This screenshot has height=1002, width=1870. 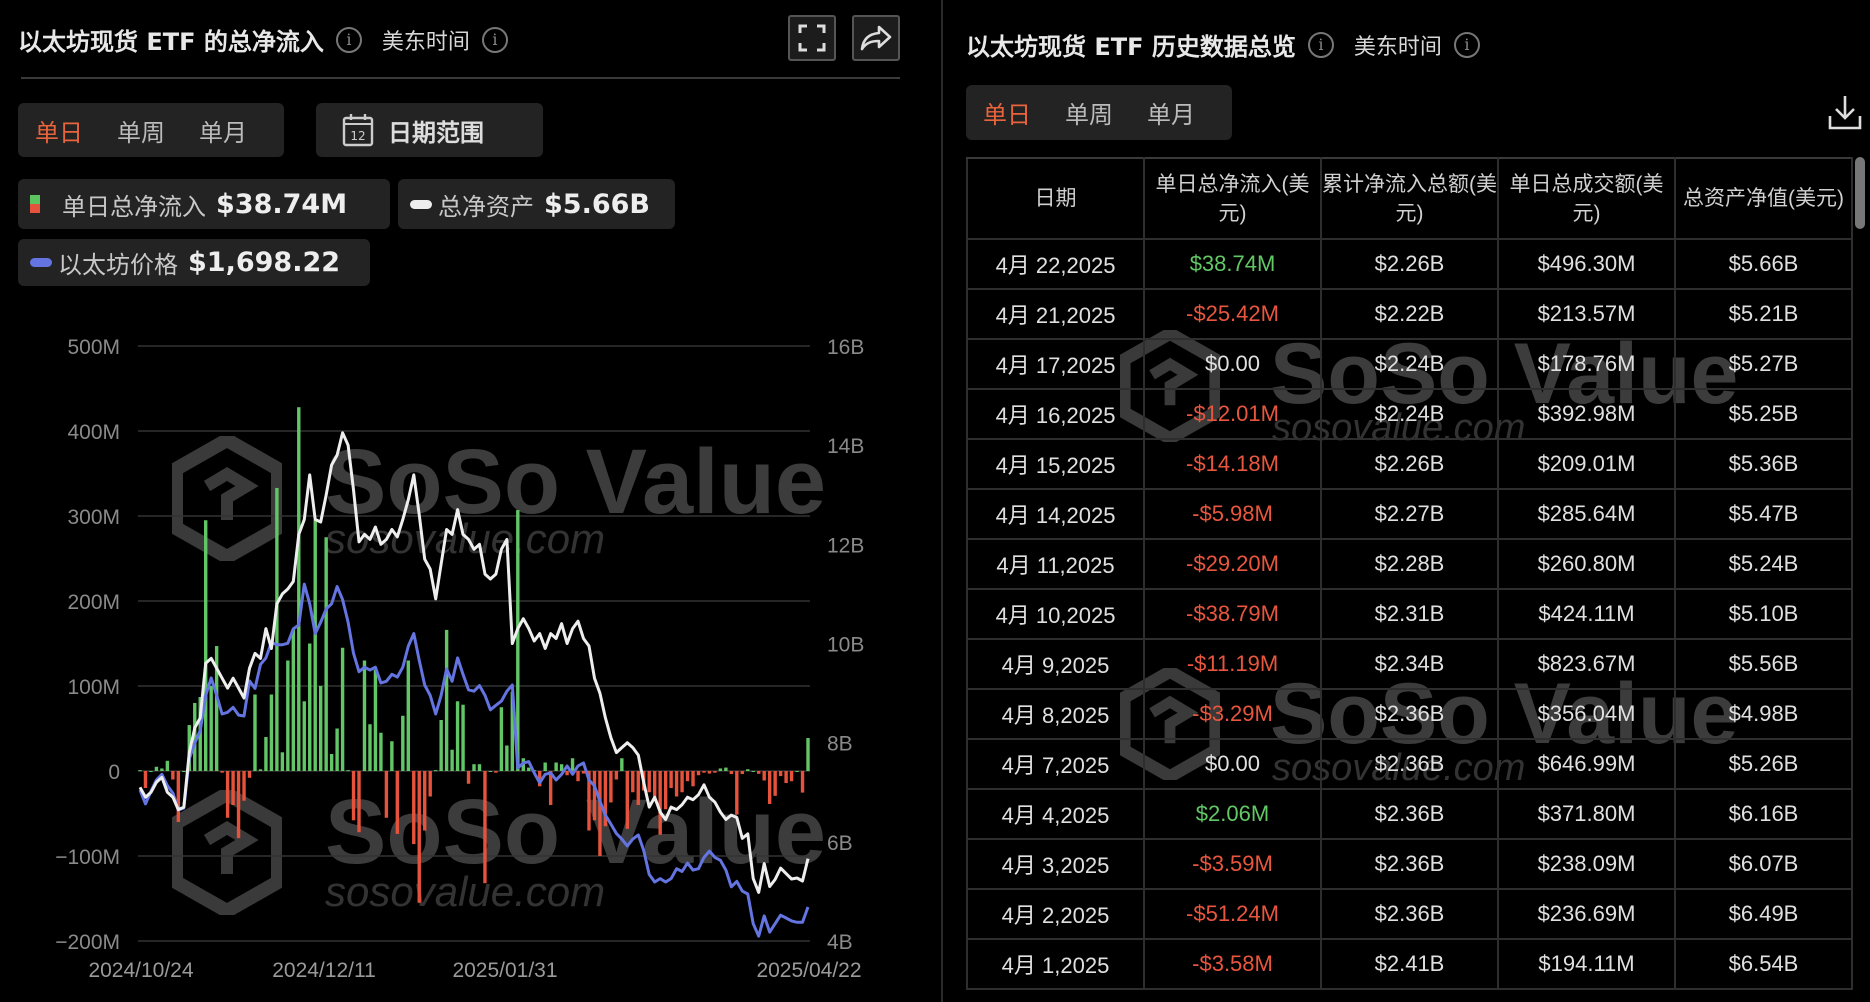 I want to click on chart-title: 以太坊现货 ETF 的总净流入, so click(x=171, y=42).